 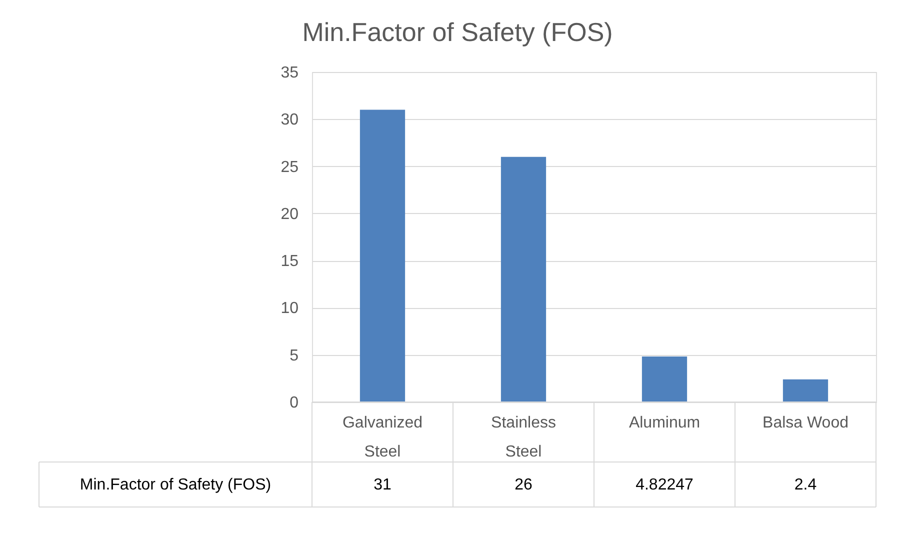 I want to click on x-tick-label: Balsa Wood, so click(x=805, y=423).